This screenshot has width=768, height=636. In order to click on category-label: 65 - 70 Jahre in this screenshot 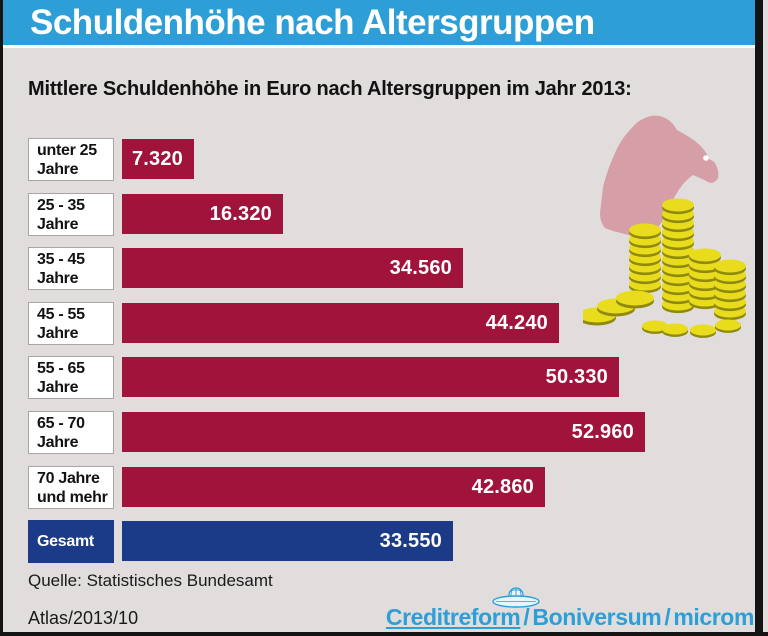, I will do `click(71, 432)`.